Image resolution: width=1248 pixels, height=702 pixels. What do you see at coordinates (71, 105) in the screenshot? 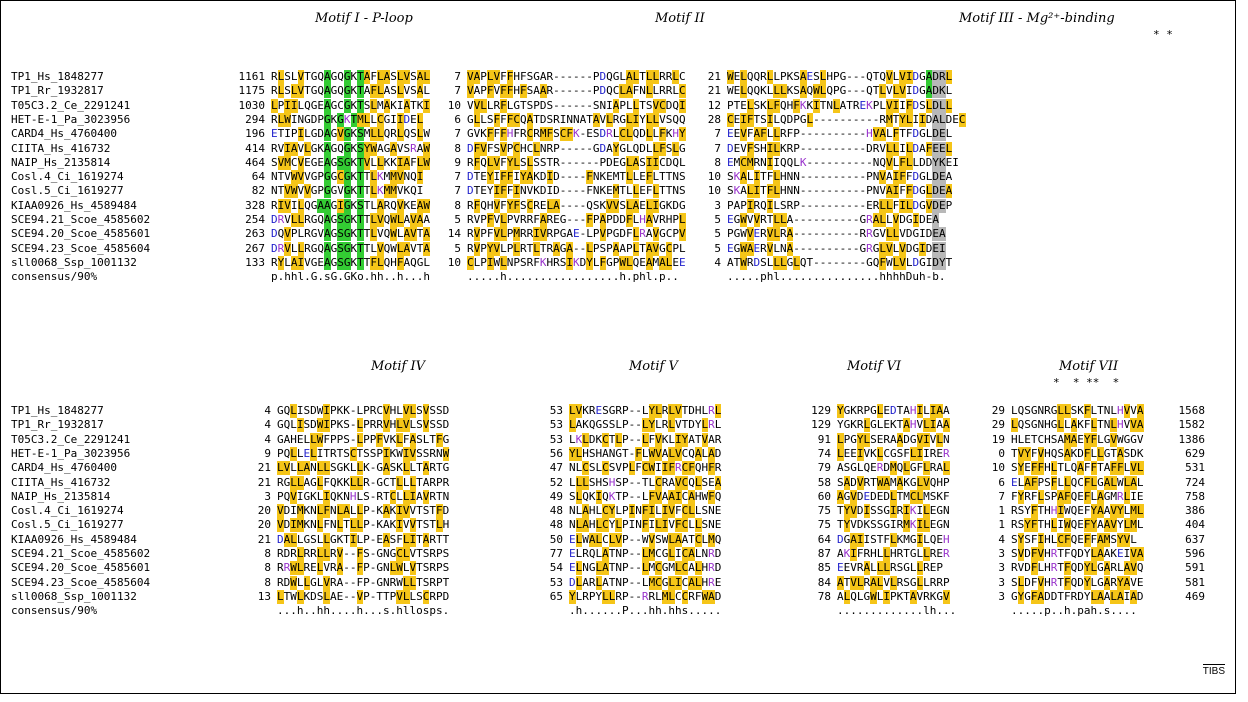
I see `sequence-name: T05C3.2_Ce_2291241` at bounding box center [71, 105].